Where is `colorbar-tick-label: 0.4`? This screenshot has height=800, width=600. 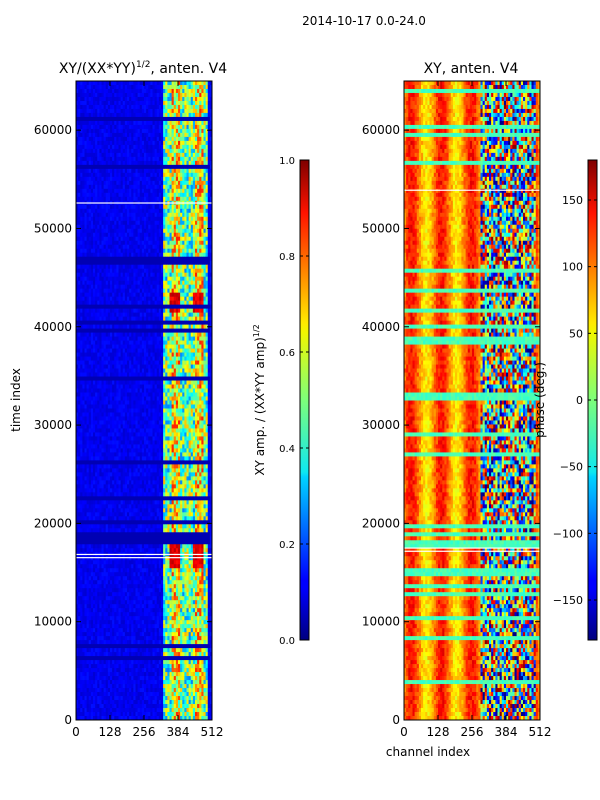
colorbar-tick-label: 0.4 is located at coordinates (287, 449).